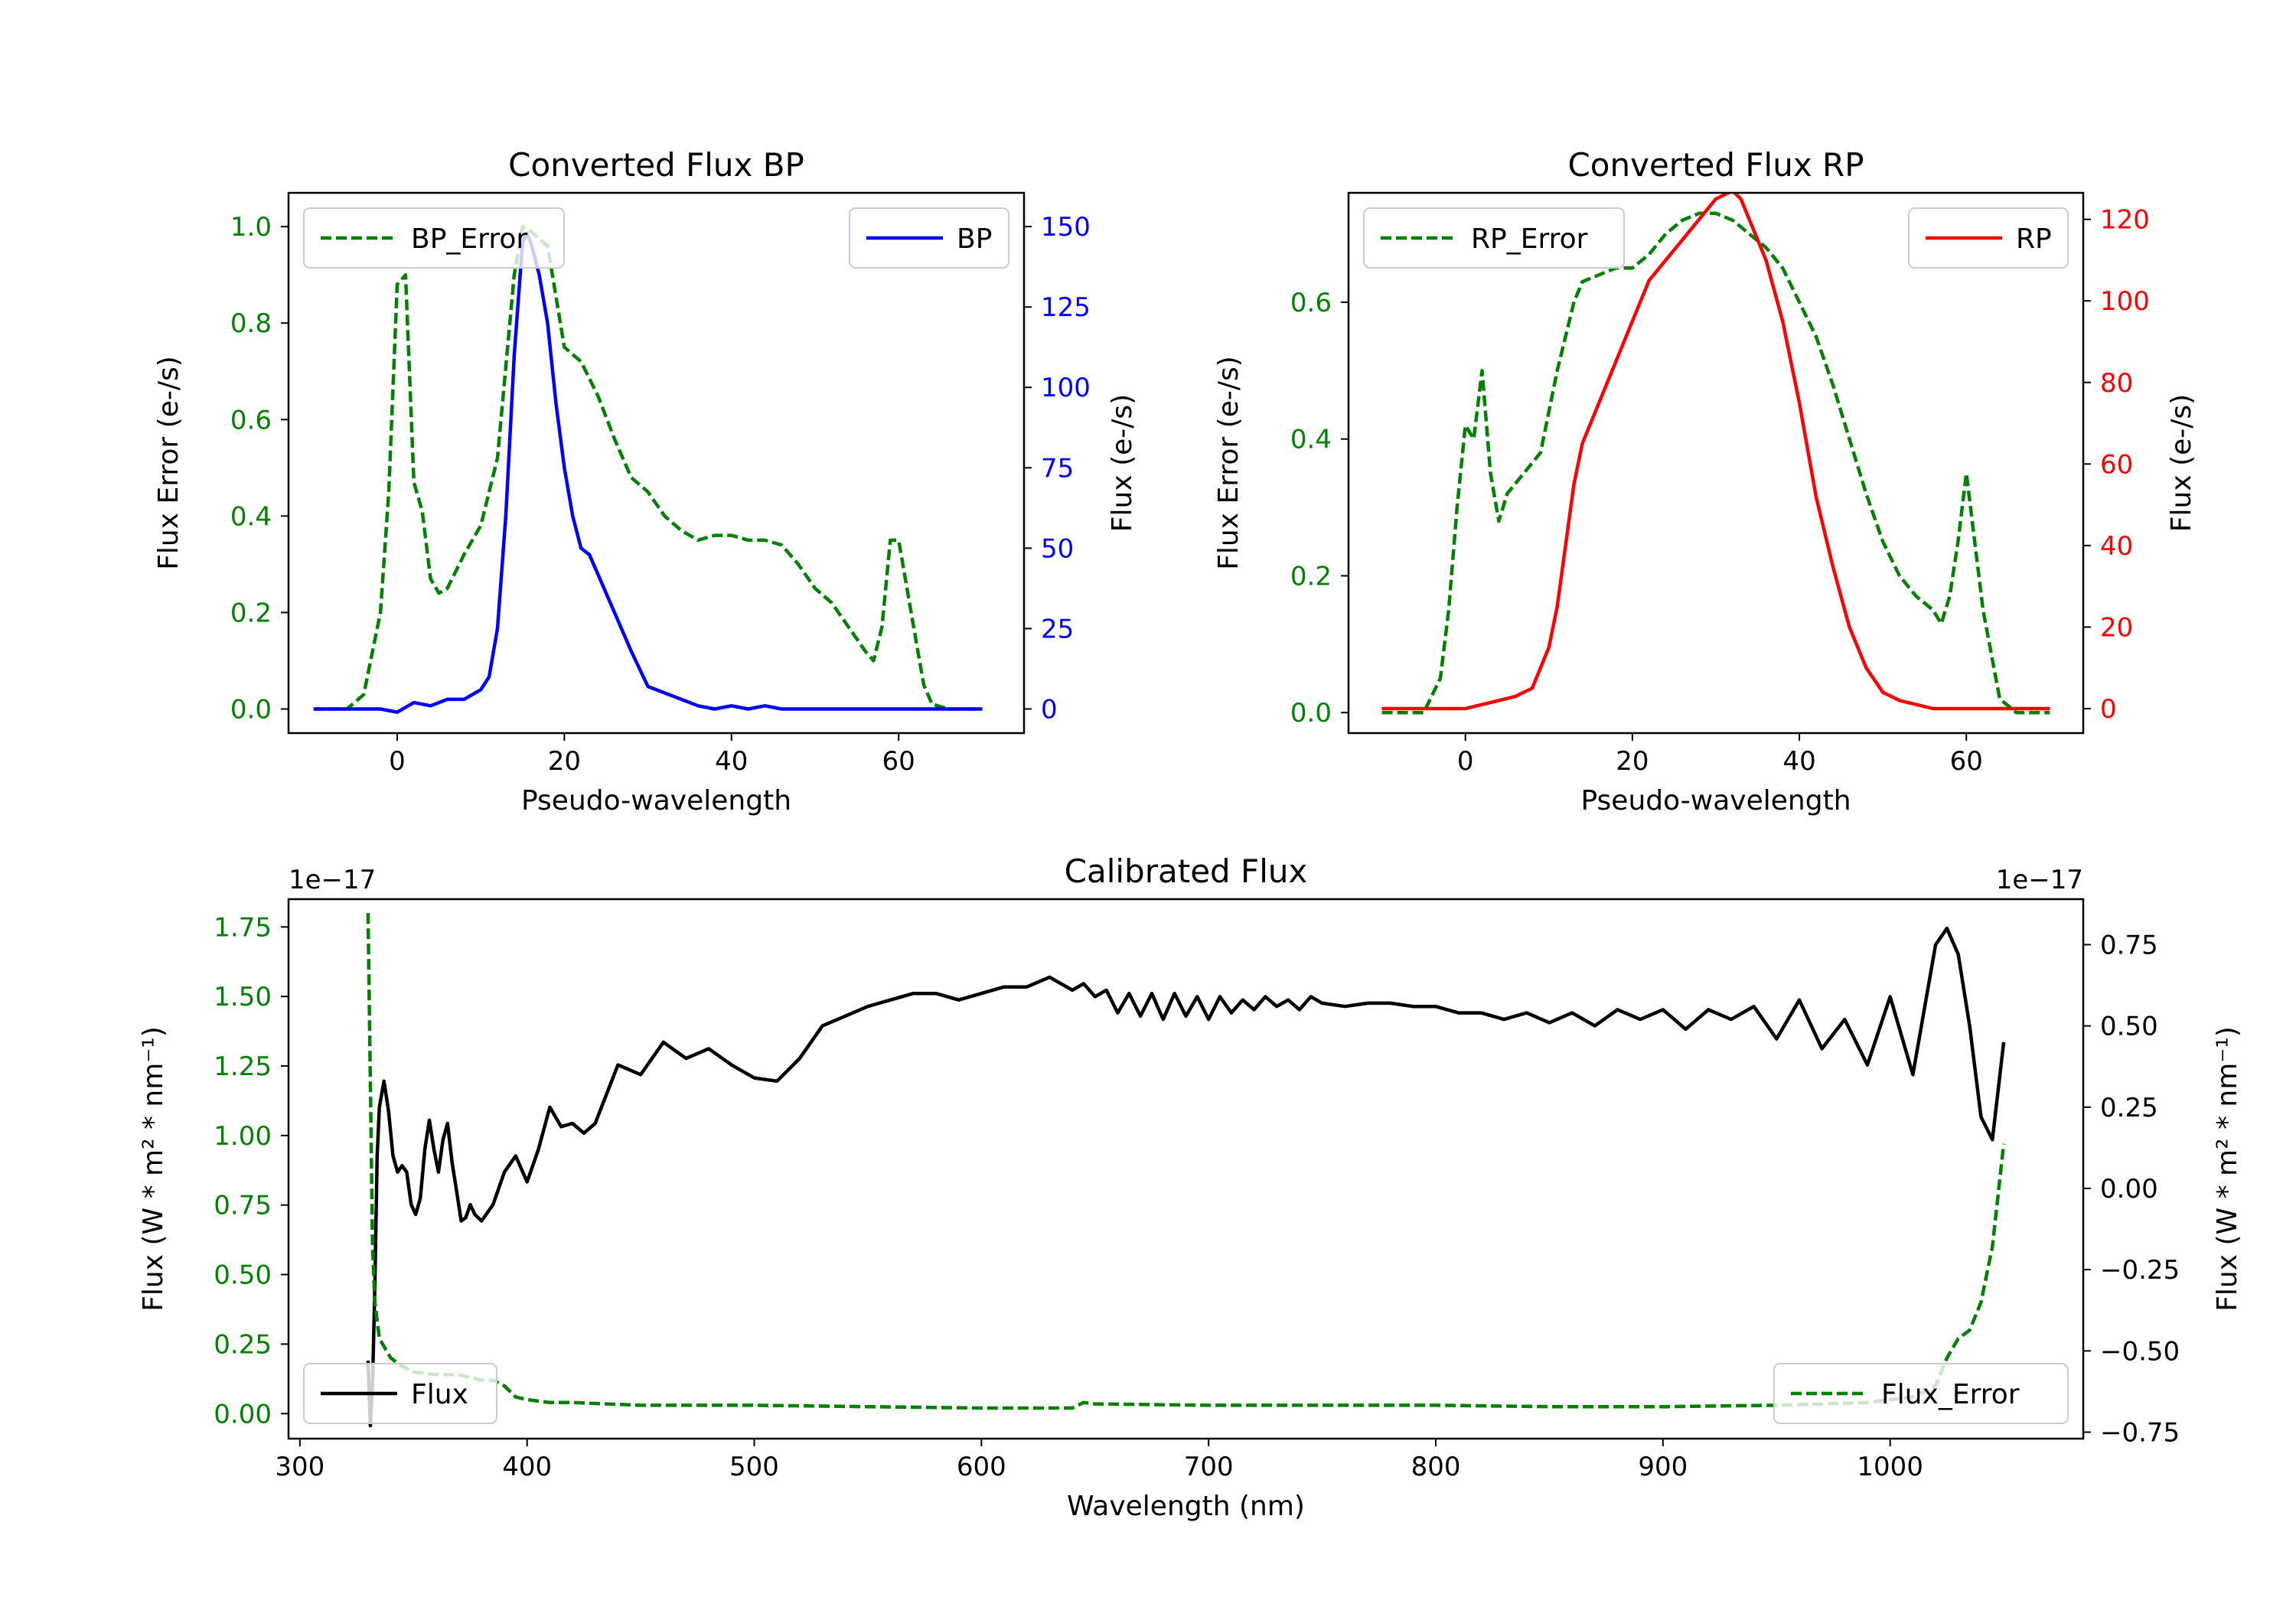  Describe the element at coordinates (2116, 383) in the screenshot. I see `y-right-tick-label: 80` at that location.